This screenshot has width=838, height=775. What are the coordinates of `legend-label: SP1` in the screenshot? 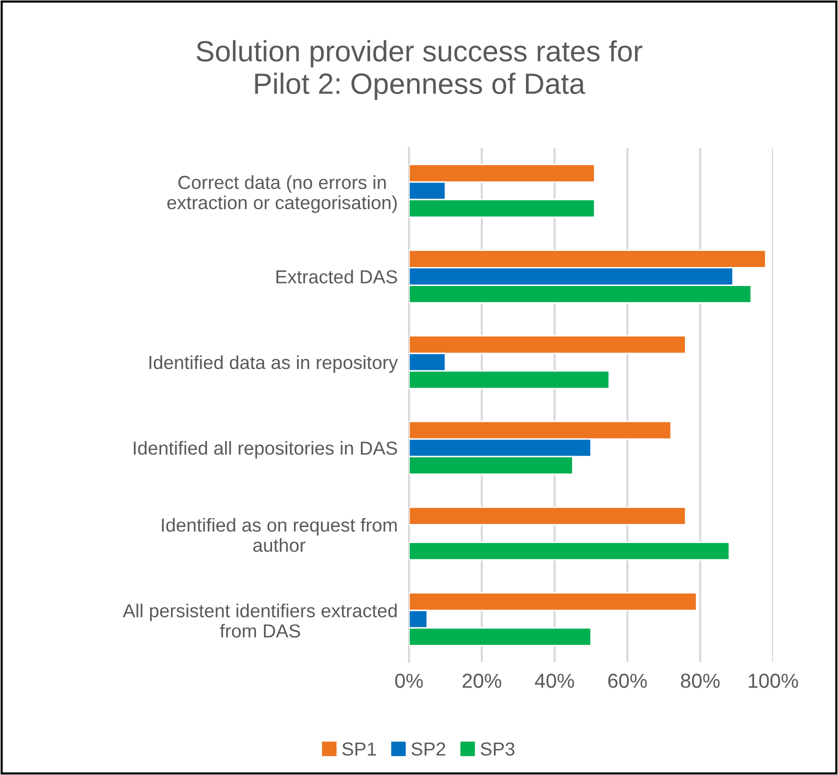 It's located at (359, 749).